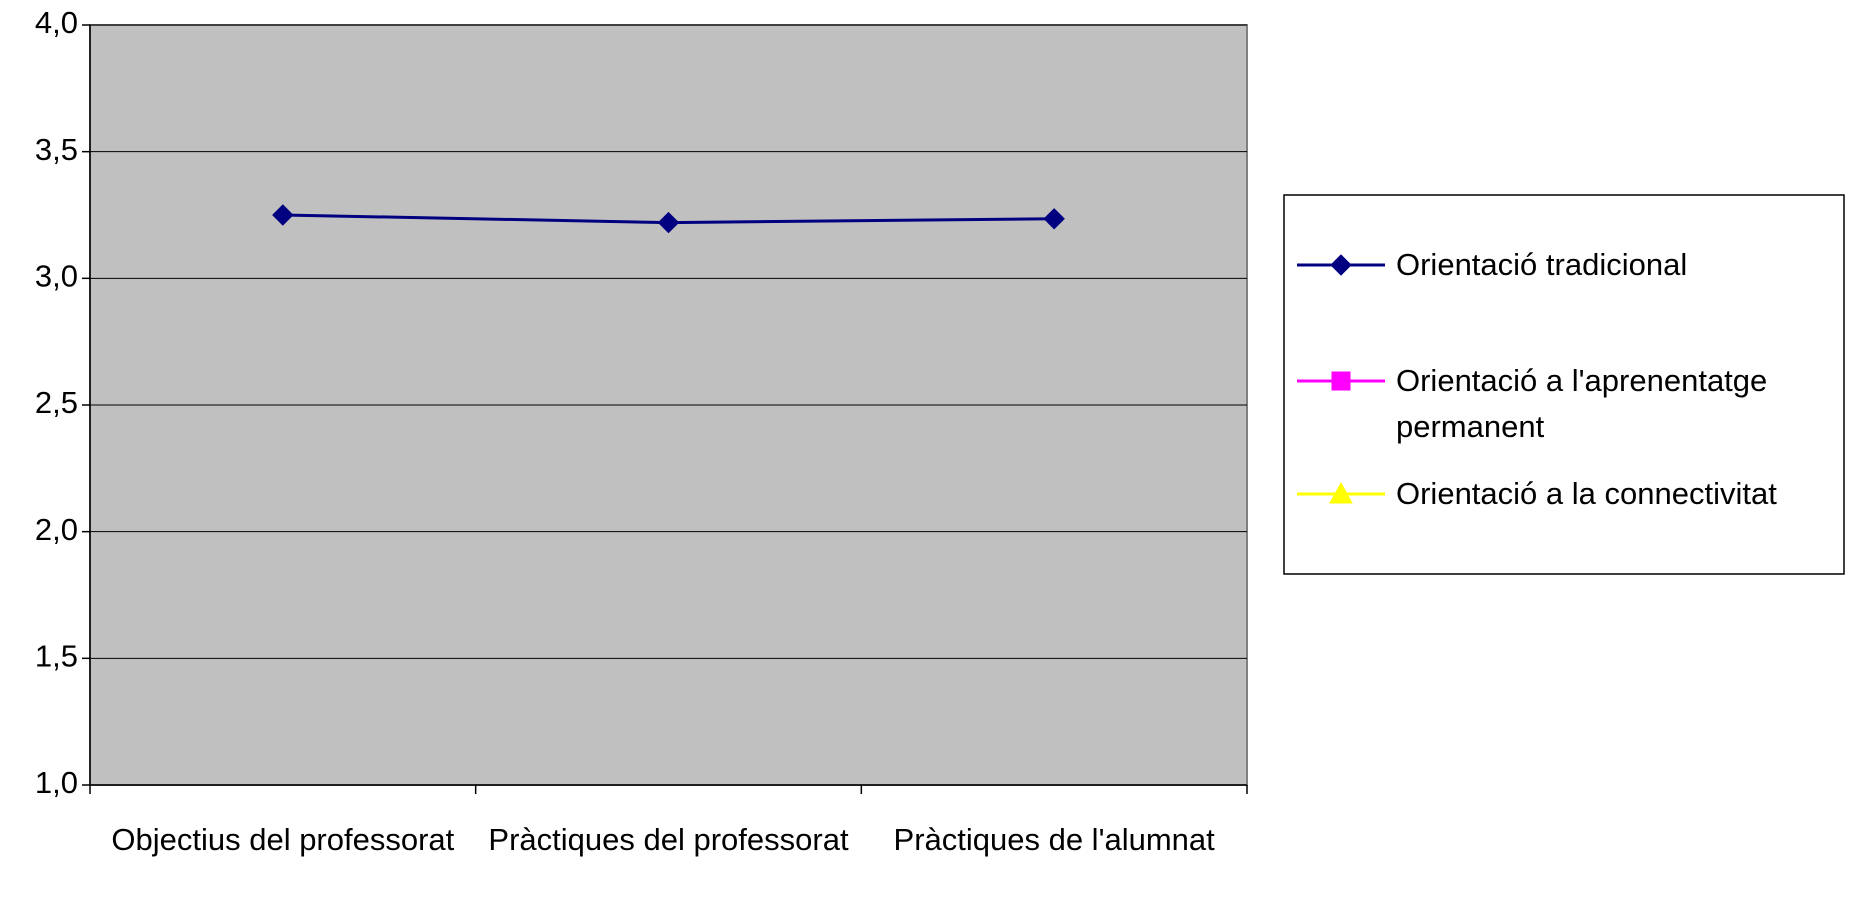  Describe the element at coordinates (1054, 839) in the screenshot. I see `x-tick-label: Pràctiques de l'alumnat` at that location.